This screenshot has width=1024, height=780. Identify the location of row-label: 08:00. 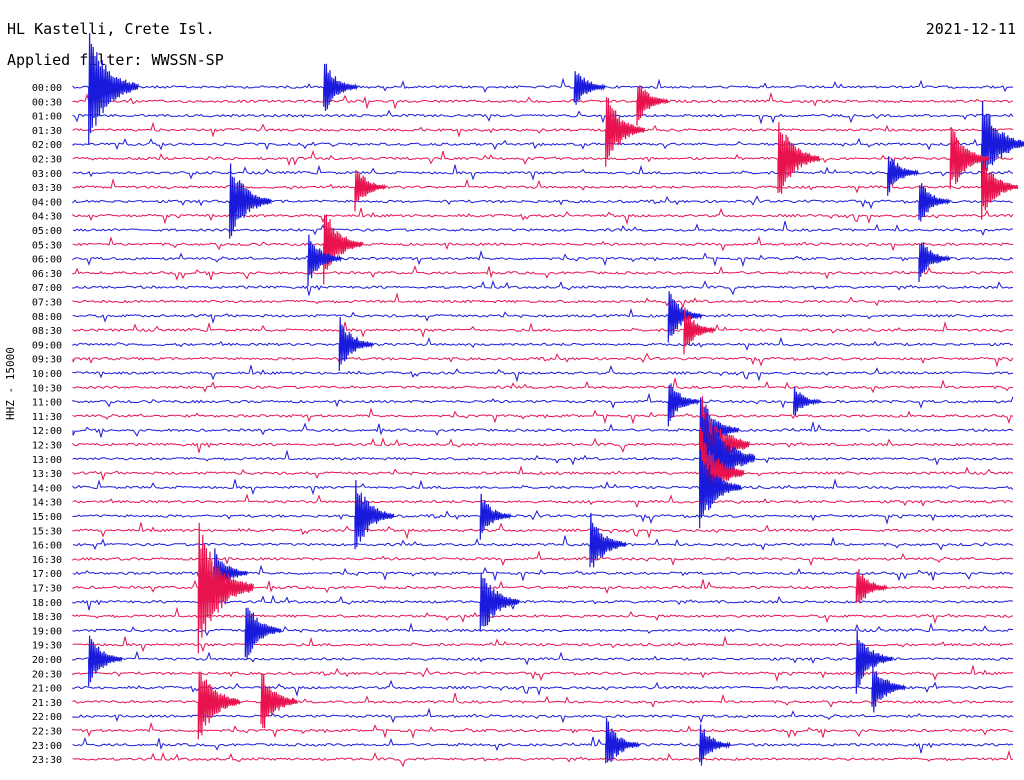
(47, 317).